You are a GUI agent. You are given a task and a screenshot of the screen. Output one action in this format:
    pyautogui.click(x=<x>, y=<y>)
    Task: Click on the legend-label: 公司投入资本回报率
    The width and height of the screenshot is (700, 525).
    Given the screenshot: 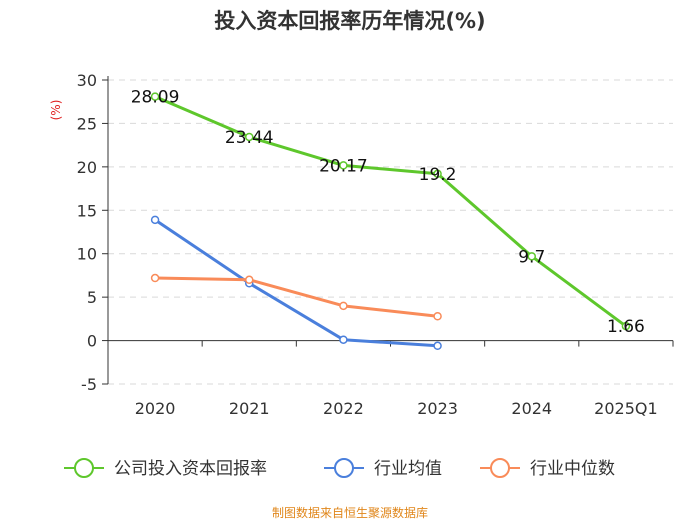 What is the action you would take?
    pyautogui.click(x=190, y=469)
    